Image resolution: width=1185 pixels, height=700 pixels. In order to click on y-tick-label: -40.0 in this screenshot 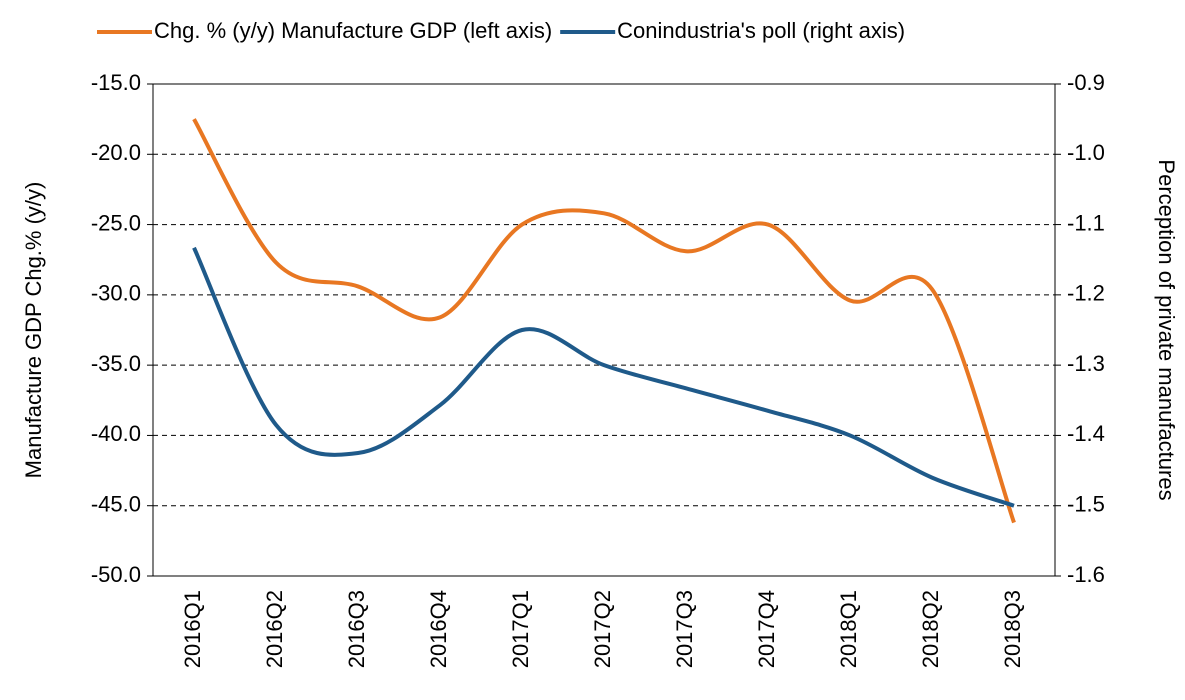, I will do `click(116, 433)`.